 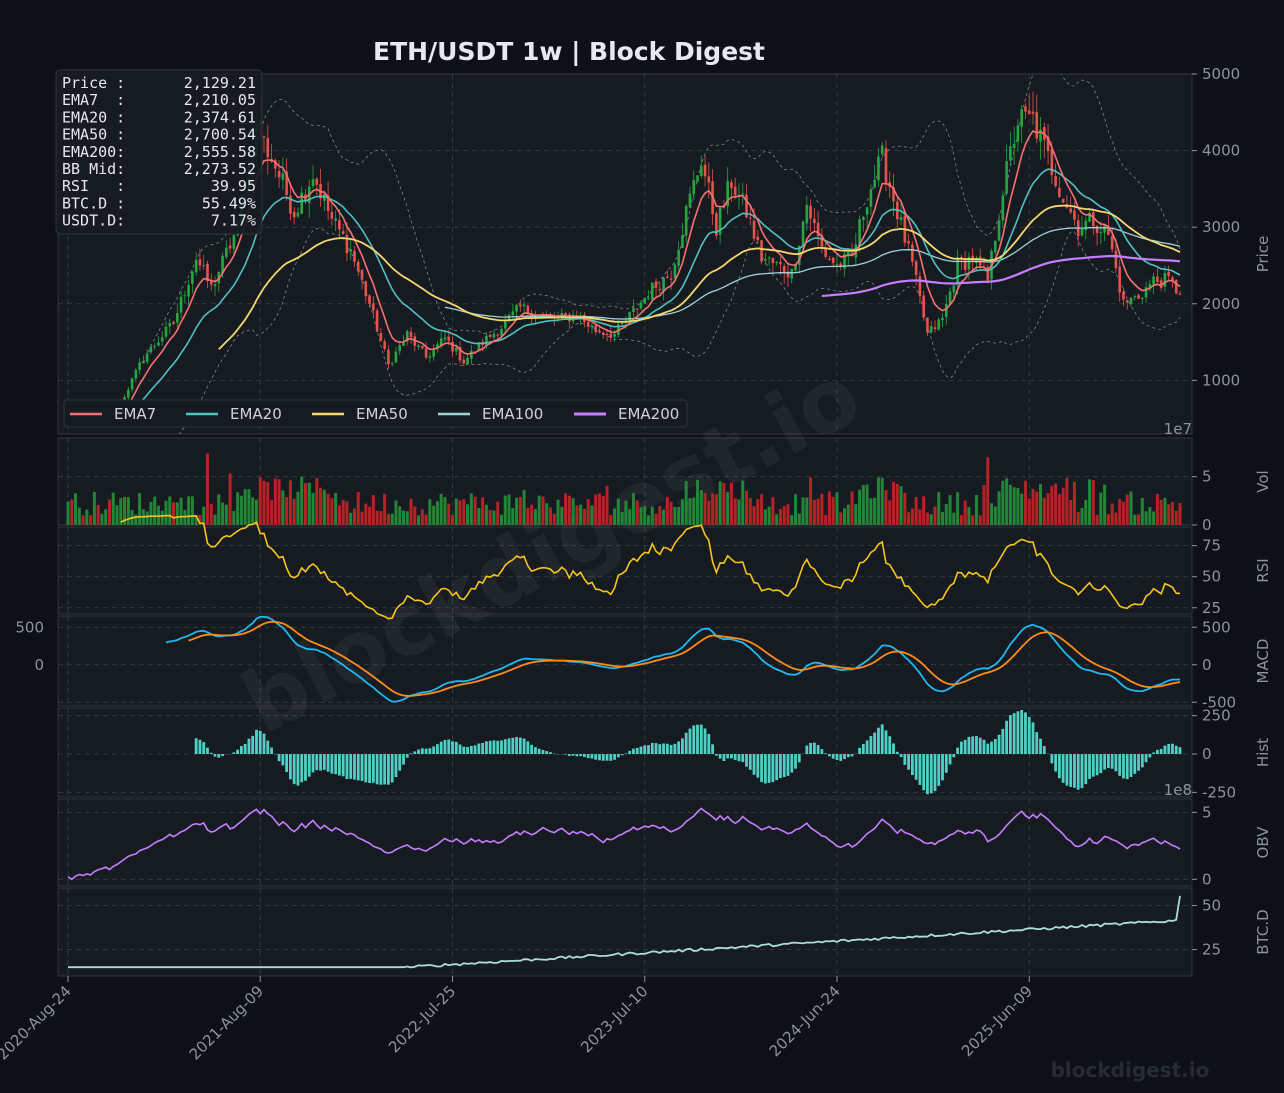 What do you see at coordinates (1211, 577) in the screenshot?
I see `ytick-label-rsi-1: 50` at bounding box center [1211, 577].